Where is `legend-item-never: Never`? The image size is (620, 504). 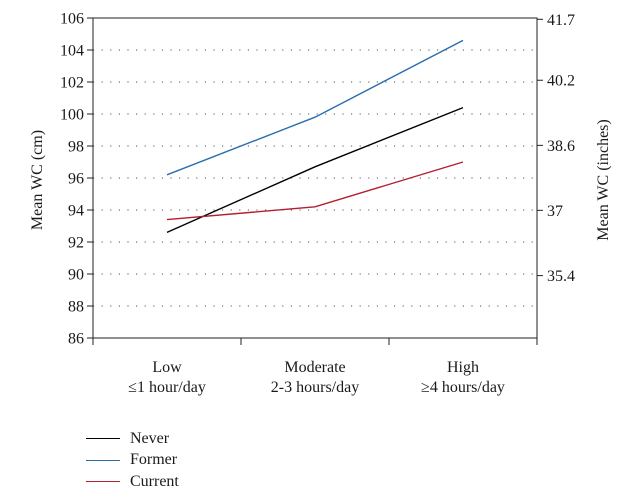 legend-item-never: Never is located at coordinates (132, 439).